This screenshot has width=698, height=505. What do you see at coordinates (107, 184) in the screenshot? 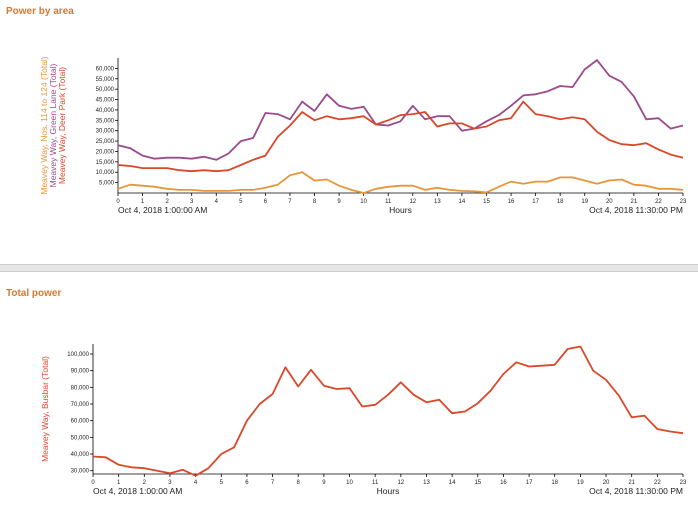
I see `y-tick-label: 5,000` at bounding box center [107, 184].